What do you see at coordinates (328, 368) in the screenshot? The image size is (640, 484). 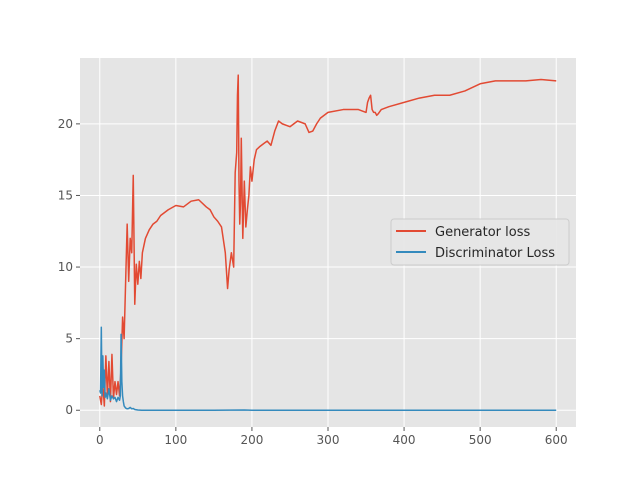 I see `series-line-discriminator-loss` at bounding box center [328, 368].